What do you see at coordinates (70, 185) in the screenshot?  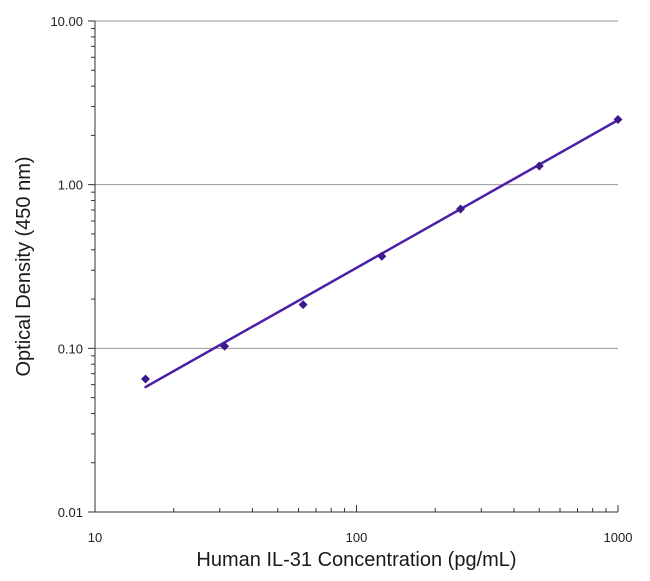 I see `y-tick-label: 1.00` at bounding box center [70, 185].